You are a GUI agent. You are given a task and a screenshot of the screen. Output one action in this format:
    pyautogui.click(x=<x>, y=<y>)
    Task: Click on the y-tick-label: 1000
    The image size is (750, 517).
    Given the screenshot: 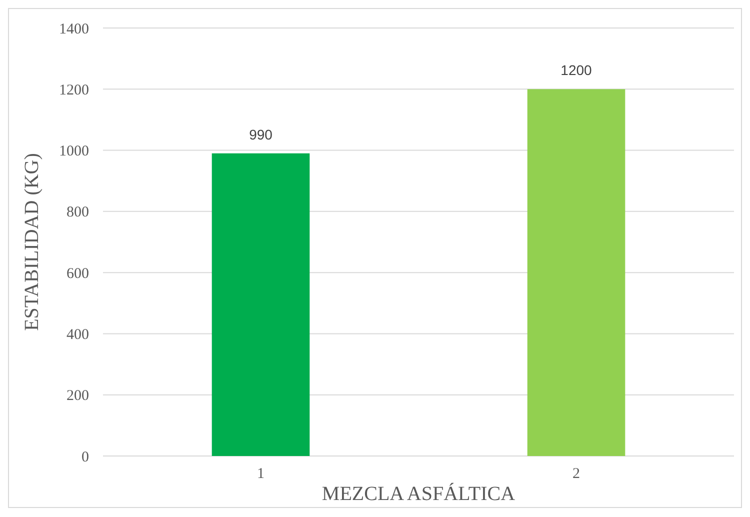 What is the action you would take?
    pyautogui.click(x=74, y=152)
    